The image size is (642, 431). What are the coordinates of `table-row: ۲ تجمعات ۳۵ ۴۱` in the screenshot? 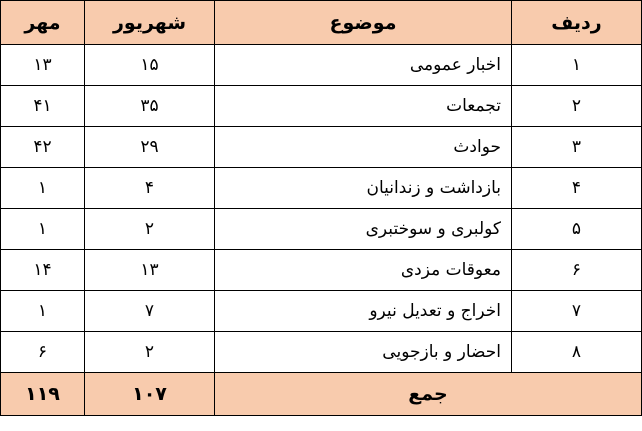 It's located at (321, 106).